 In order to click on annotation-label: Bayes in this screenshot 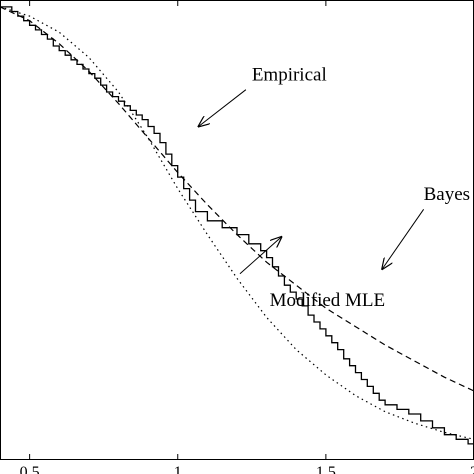, I will do `click(447, 194)`.